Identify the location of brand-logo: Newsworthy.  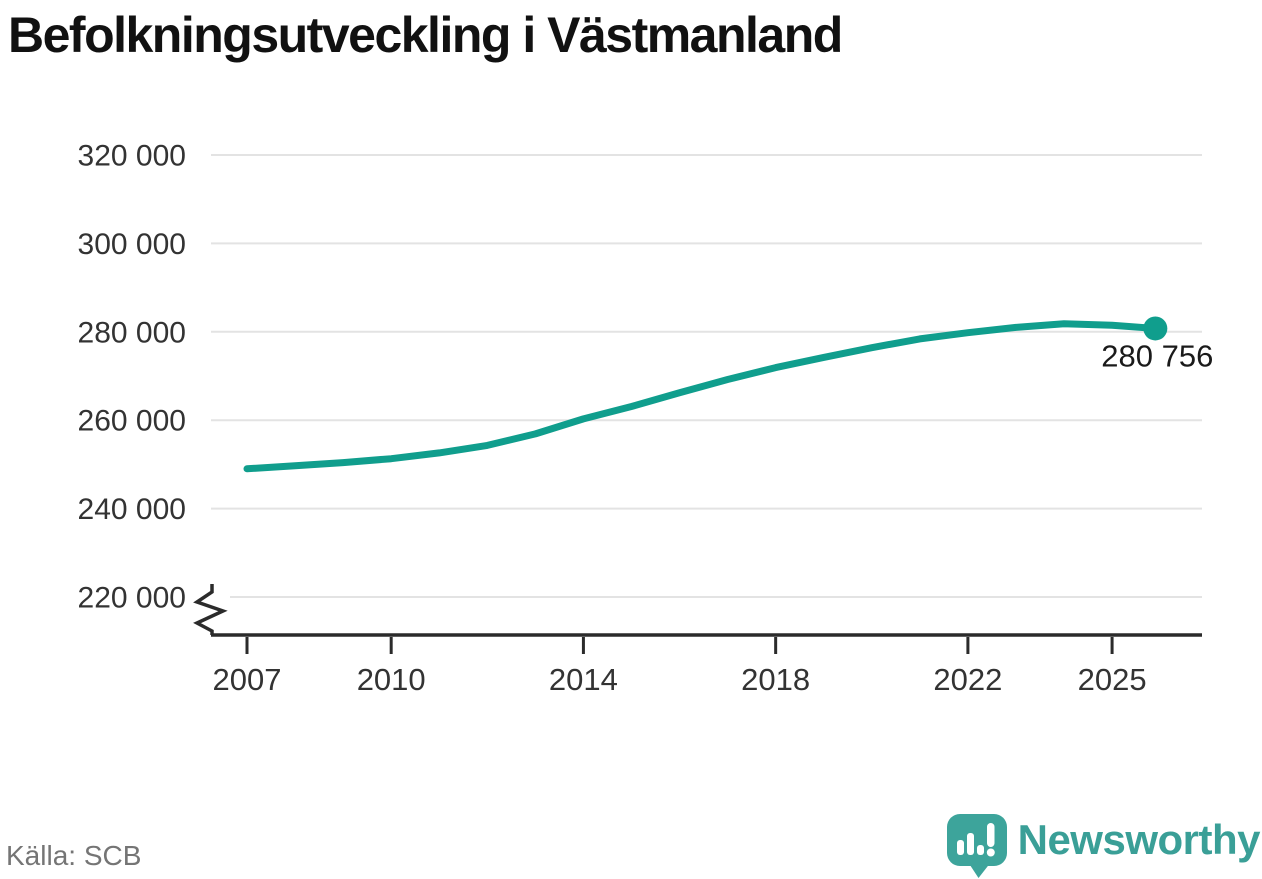
(1103, 845).